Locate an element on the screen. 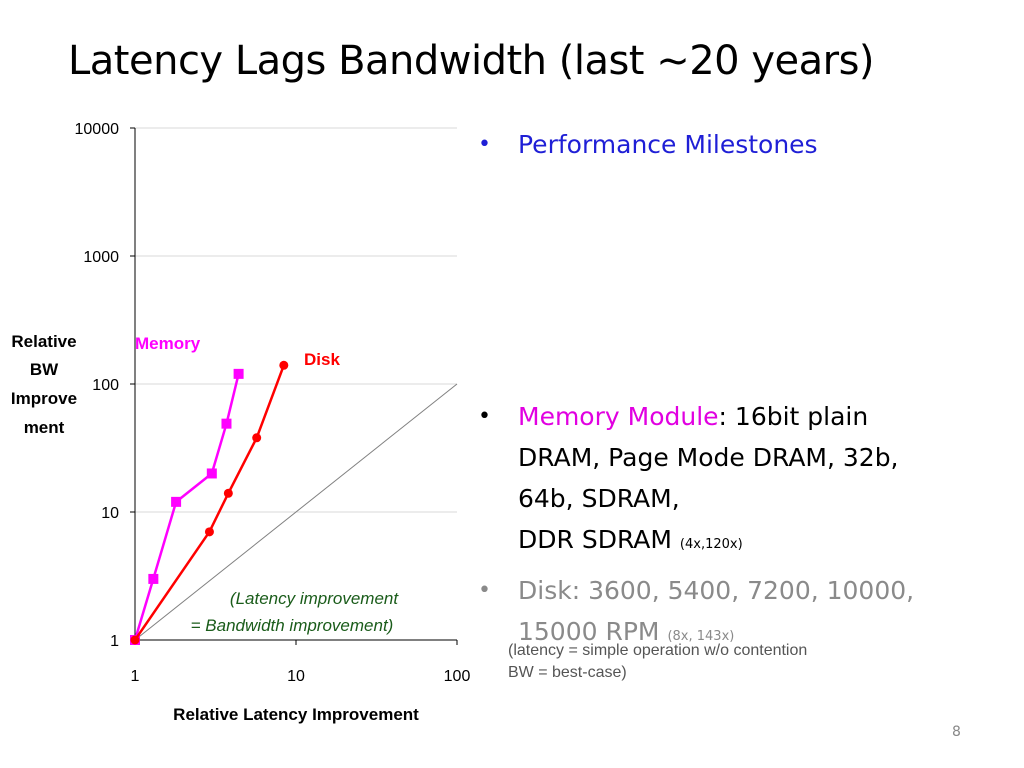  x-axis-title: Relative Latency Improvement is located at coordinates (296, 714).